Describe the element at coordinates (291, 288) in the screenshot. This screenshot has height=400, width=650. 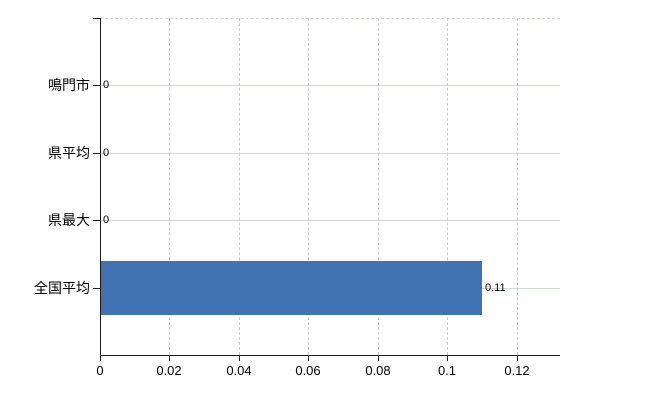
I see `bar` at that location.